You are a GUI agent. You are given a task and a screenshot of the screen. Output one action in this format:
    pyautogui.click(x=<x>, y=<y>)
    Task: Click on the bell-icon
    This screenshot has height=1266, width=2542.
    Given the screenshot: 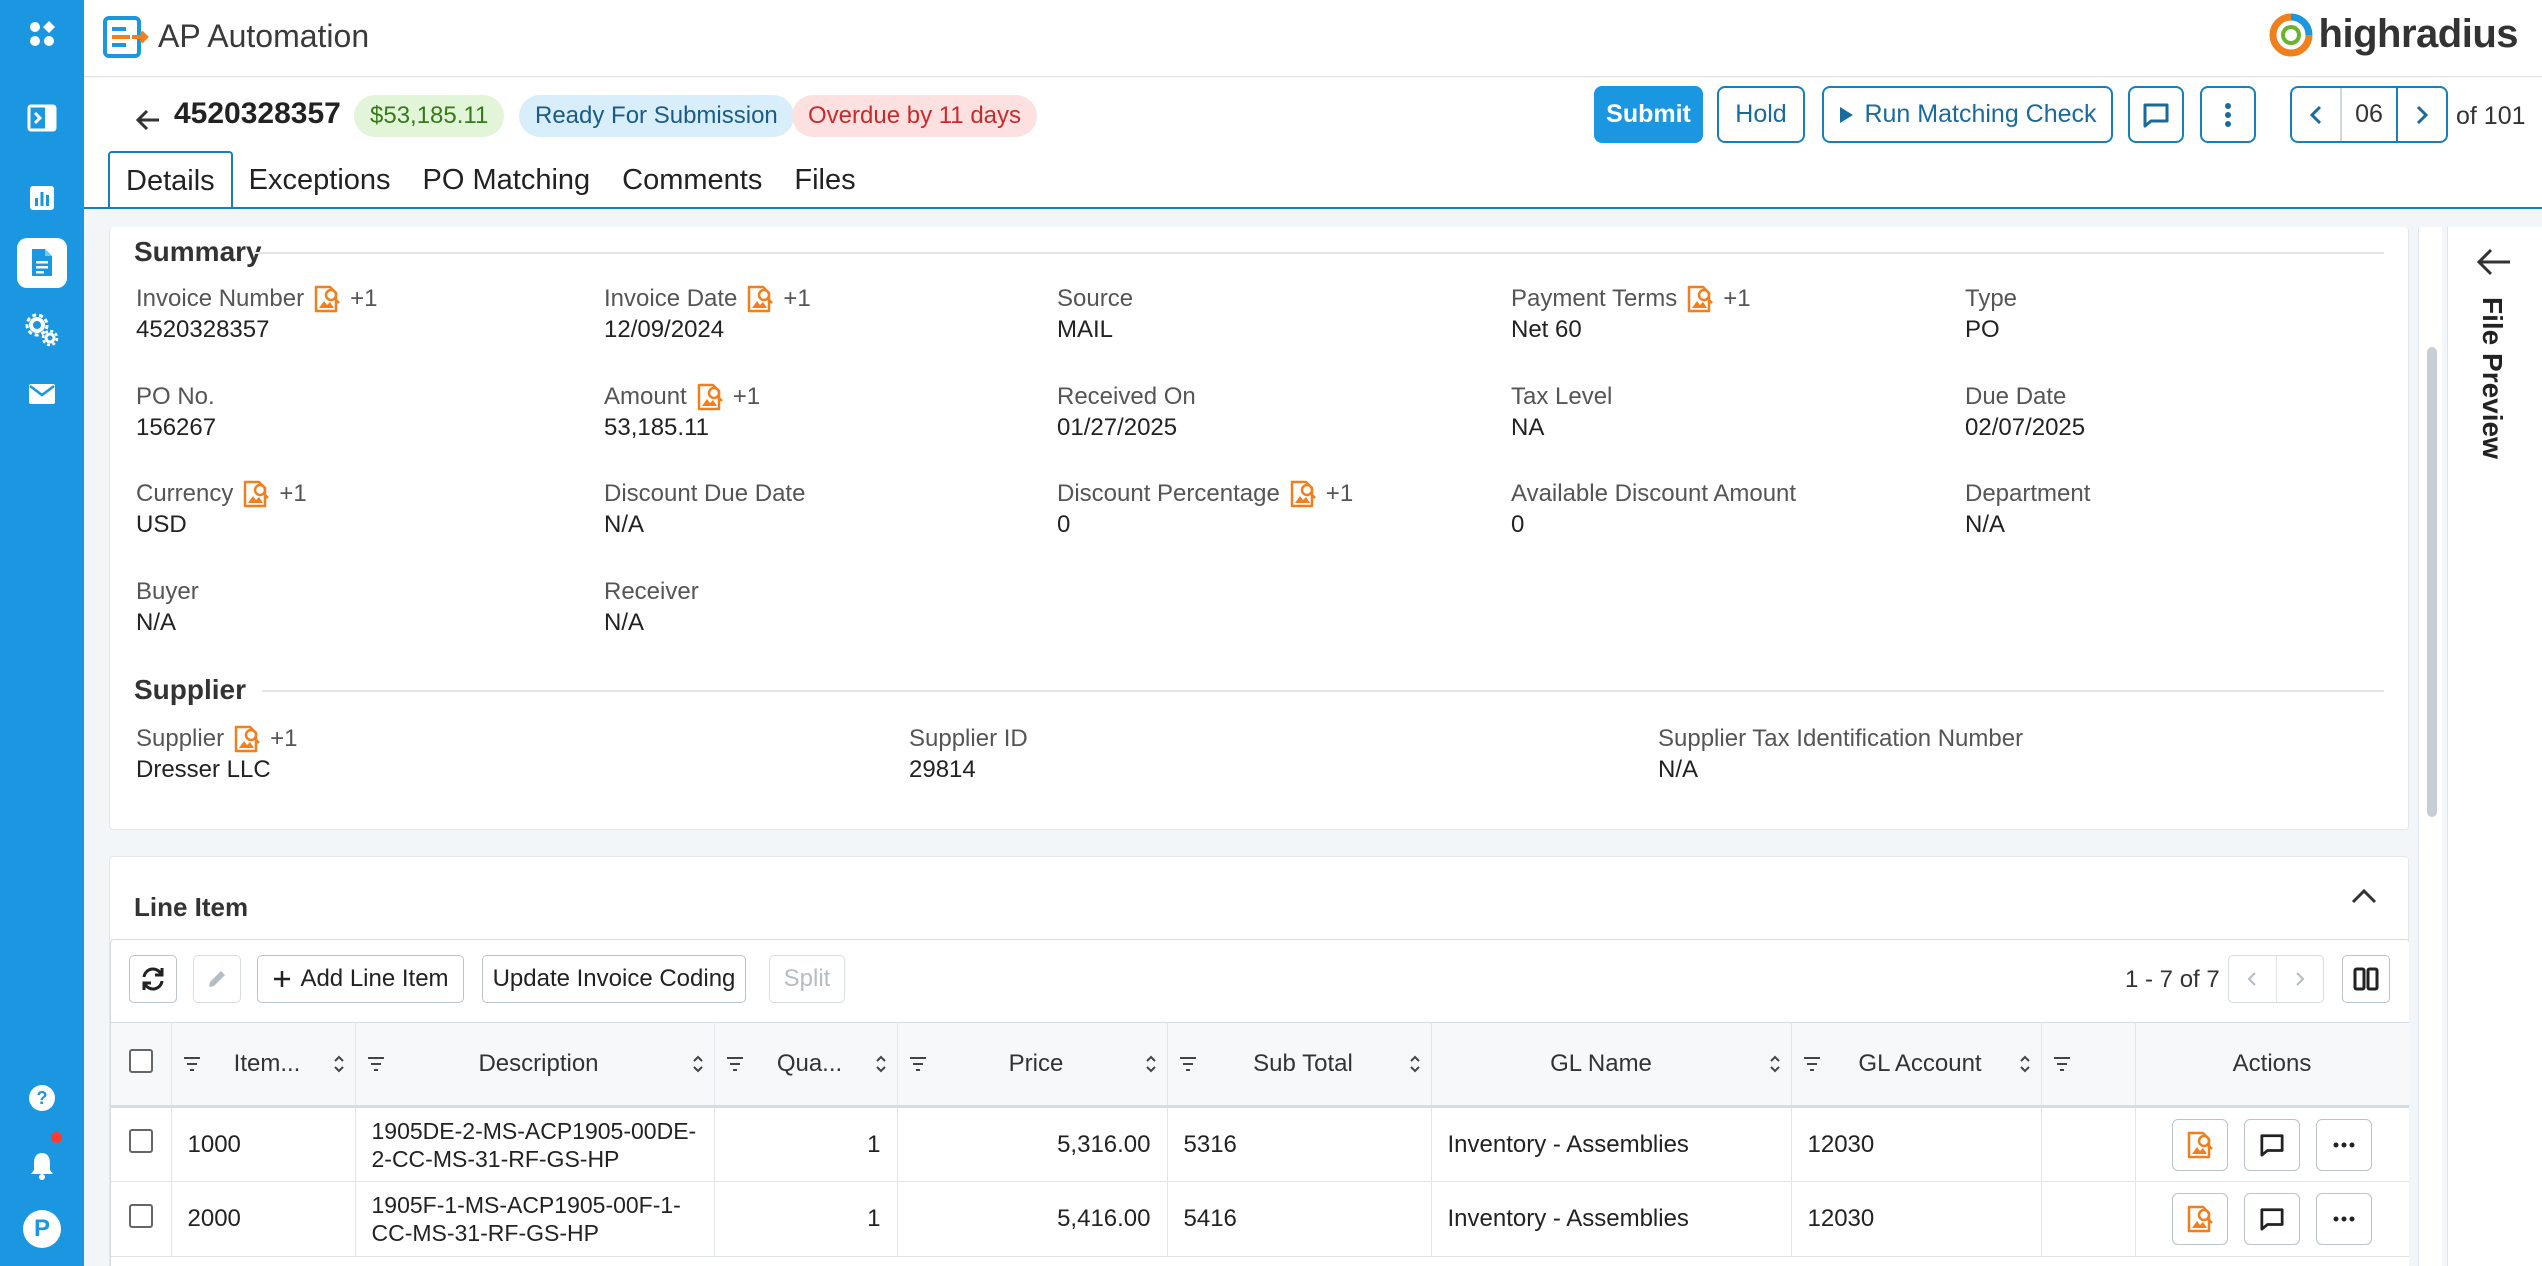 What is the action you would take?
    pyautogui.click(x=42, y=1165)
    